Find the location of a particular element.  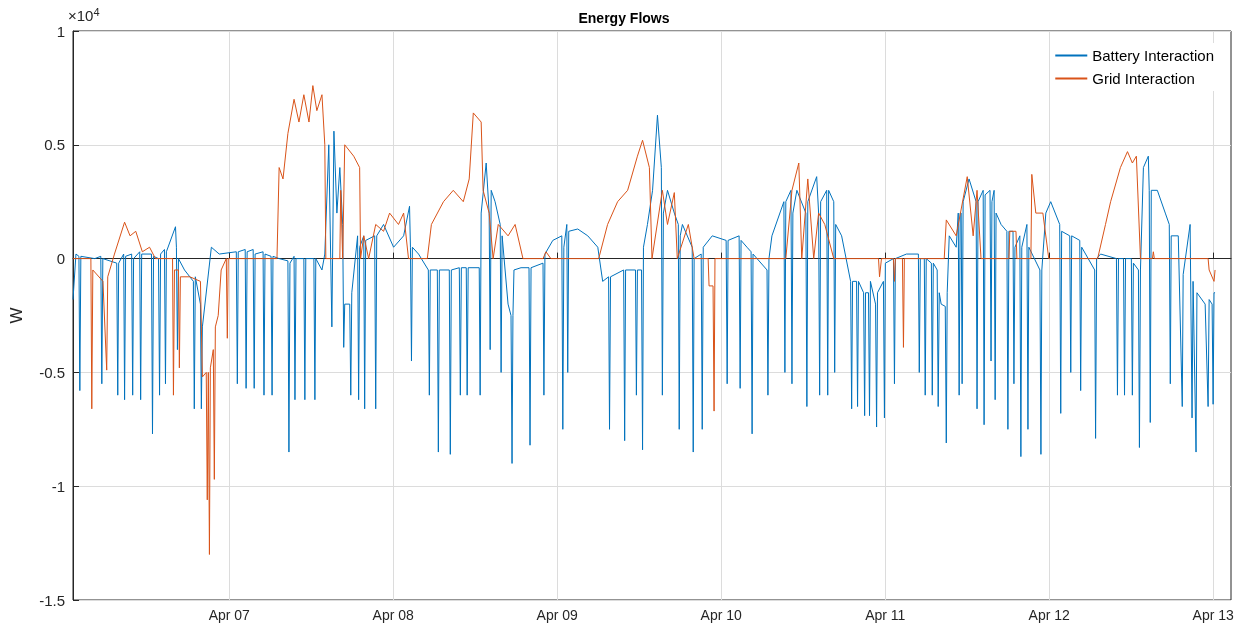

x-tick-label: Apr 09 is located at coordinates (557, 615).